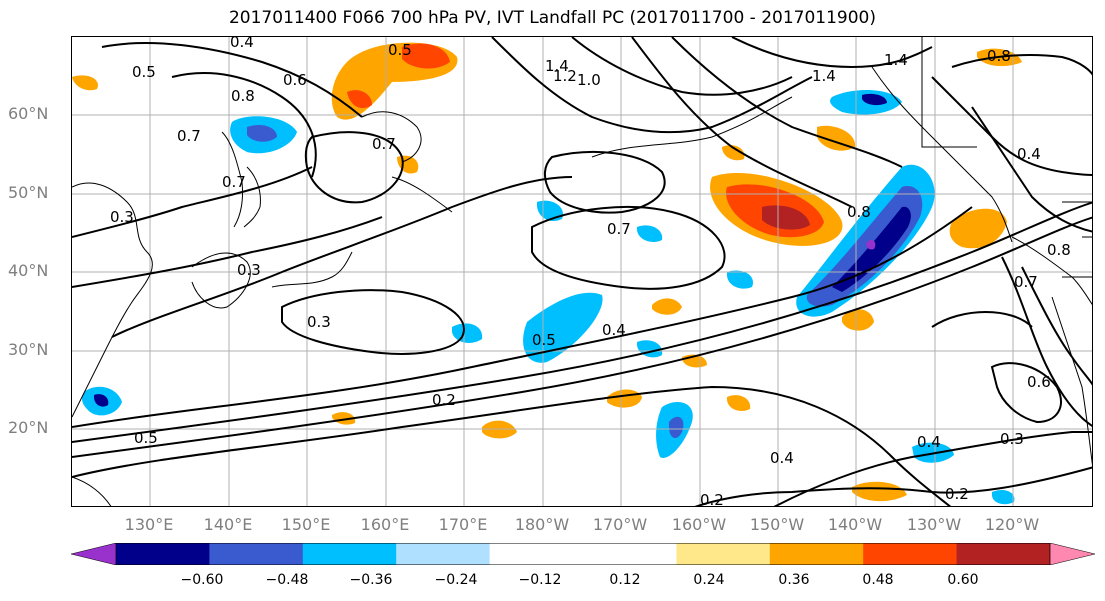 The height and width of the screenshot is (601, 1105). Describe the element at coordinates (620, 524) in the screenshot. I see `longitude-label: 170°W` at that location.